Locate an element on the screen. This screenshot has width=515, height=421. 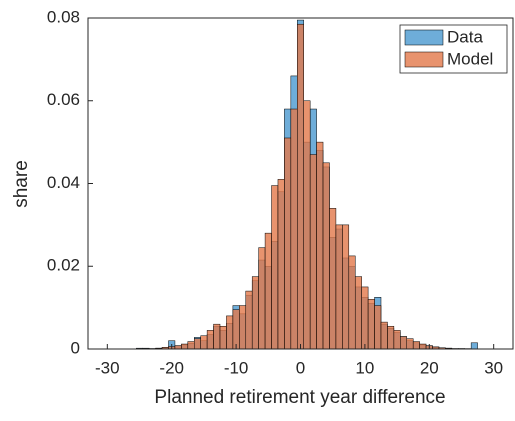
y-tick-label: 0.04 is located at coordinates (63, 182).